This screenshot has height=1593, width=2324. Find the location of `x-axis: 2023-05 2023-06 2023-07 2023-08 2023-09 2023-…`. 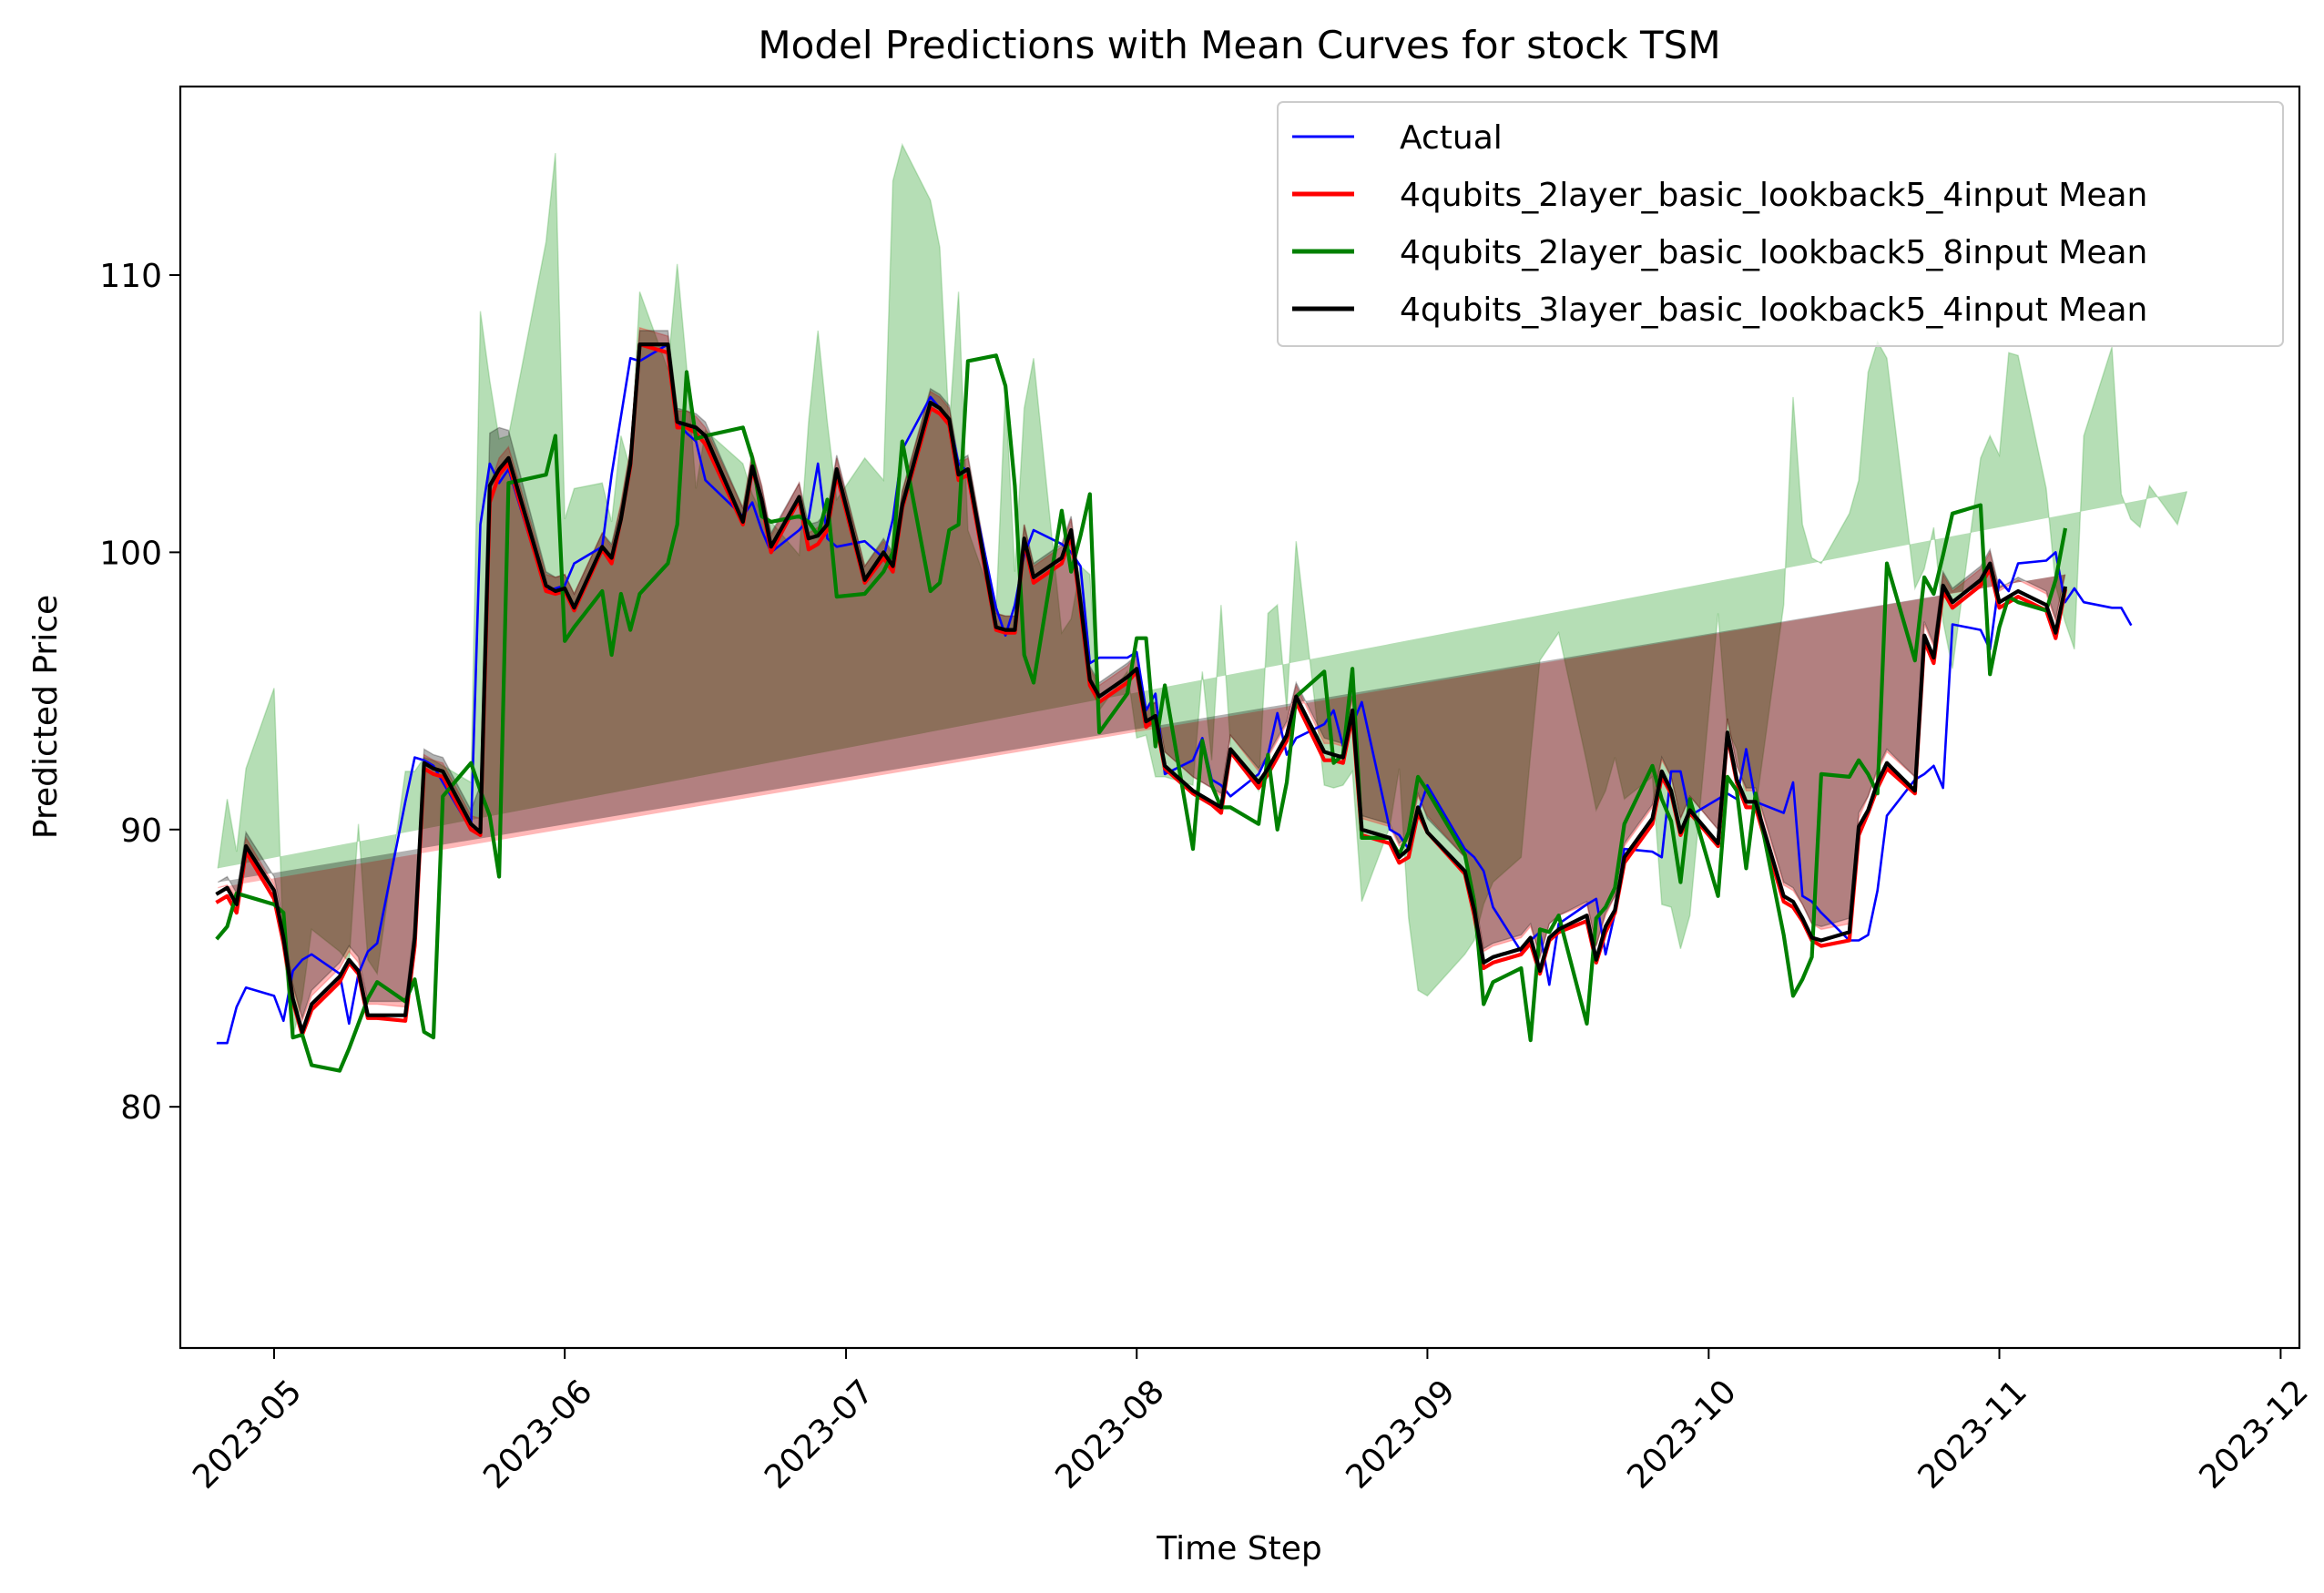

x-axis: 2023-05 2023-06 2023-07 2023-08 2023-09 2023-… is located at coordinates (1251, 1422).